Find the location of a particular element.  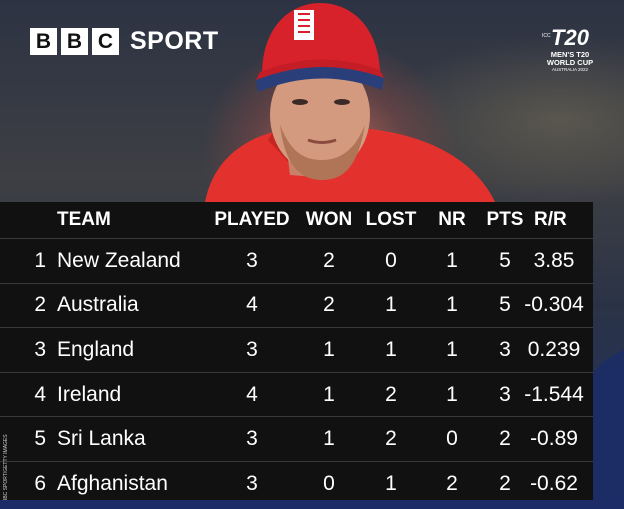

rr-value: 0.239 is located at coordinates (554, 349).